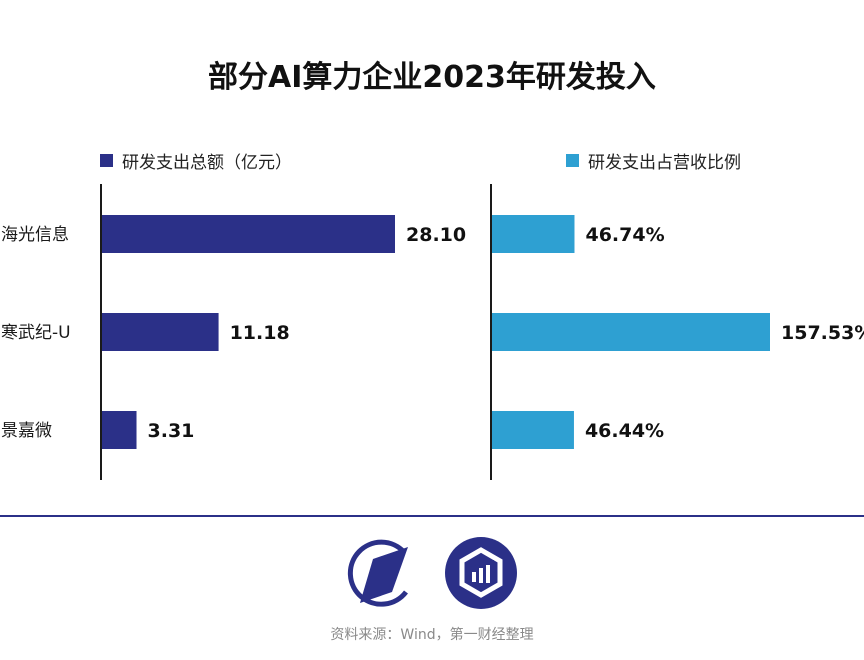 Image resolution: width=864 pixels, height=660 pixels. I want to click on chart-title: 部分AI算力企业2023年研发投入, so click(432, 77).